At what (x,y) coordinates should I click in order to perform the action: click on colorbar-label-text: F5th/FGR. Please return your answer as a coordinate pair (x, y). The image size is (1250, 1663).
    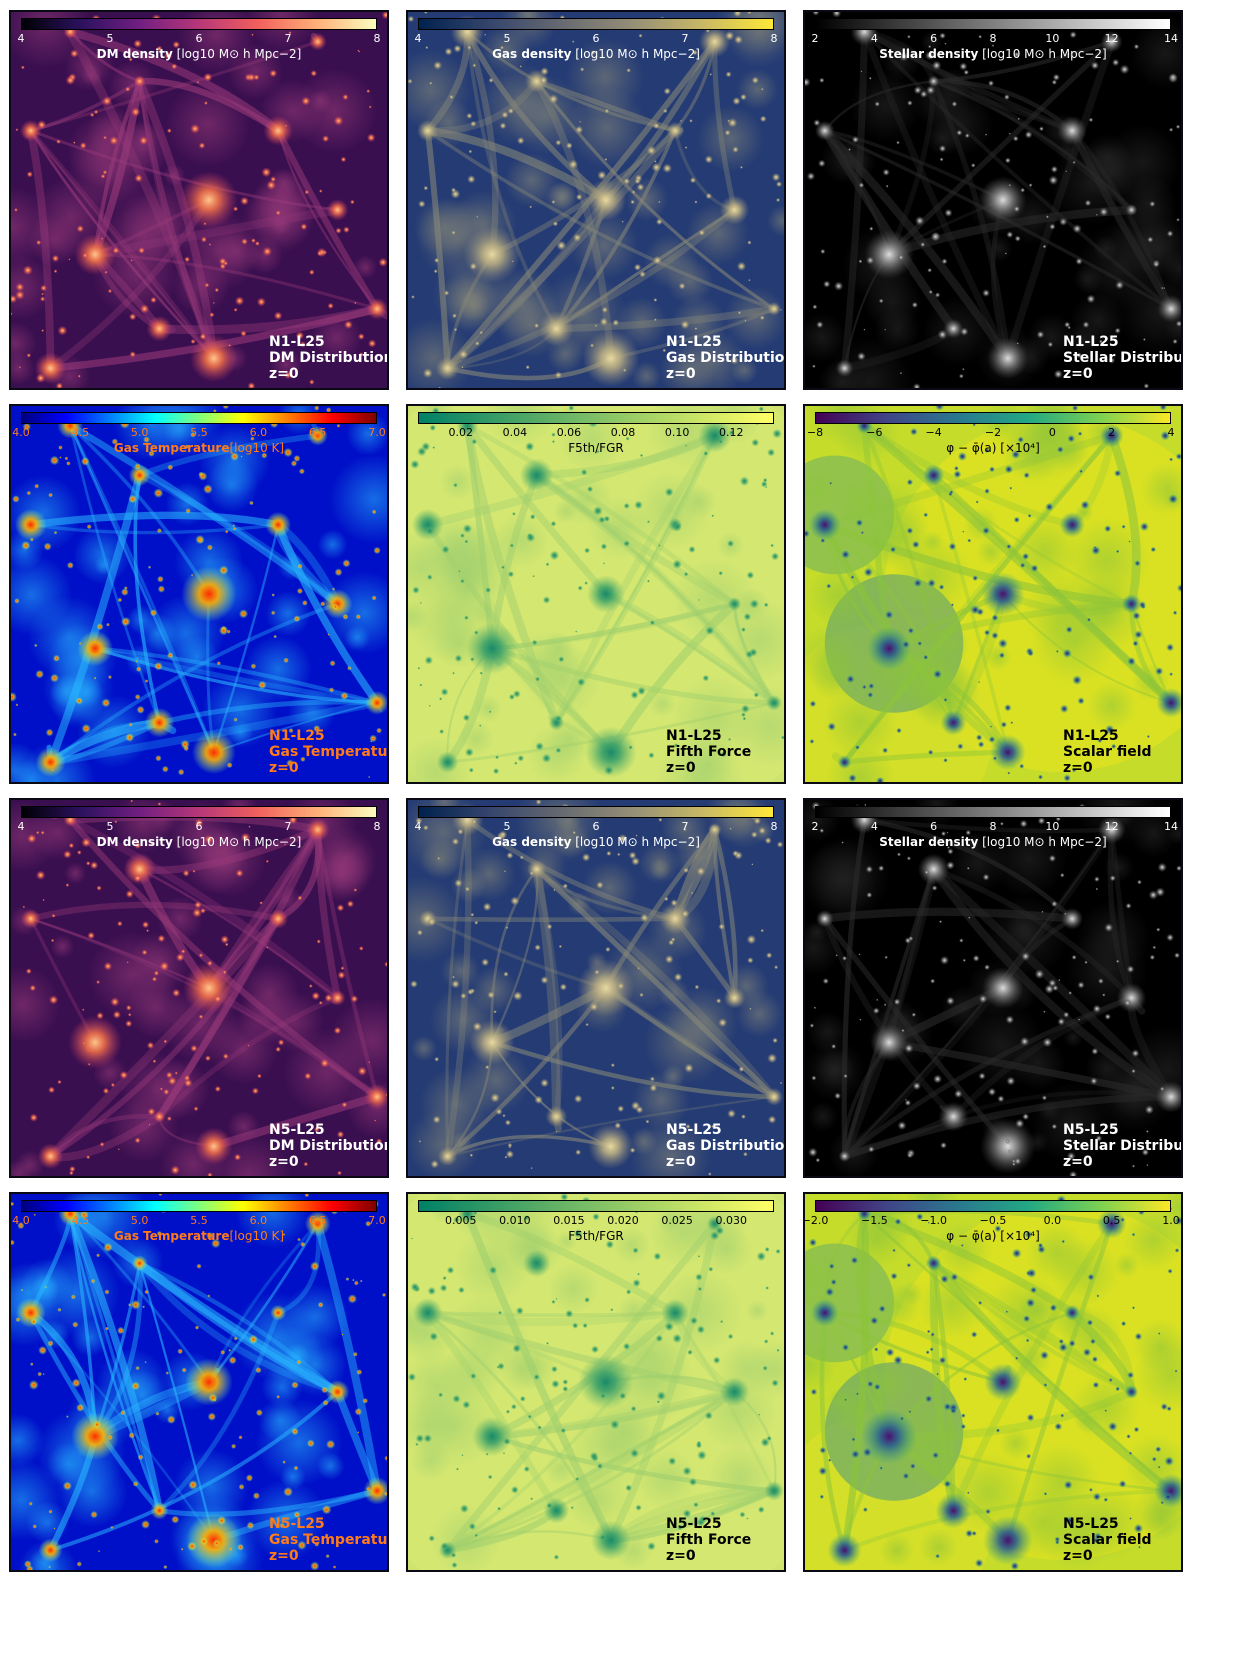
    Looking at the image, I should click on (596, 1236).